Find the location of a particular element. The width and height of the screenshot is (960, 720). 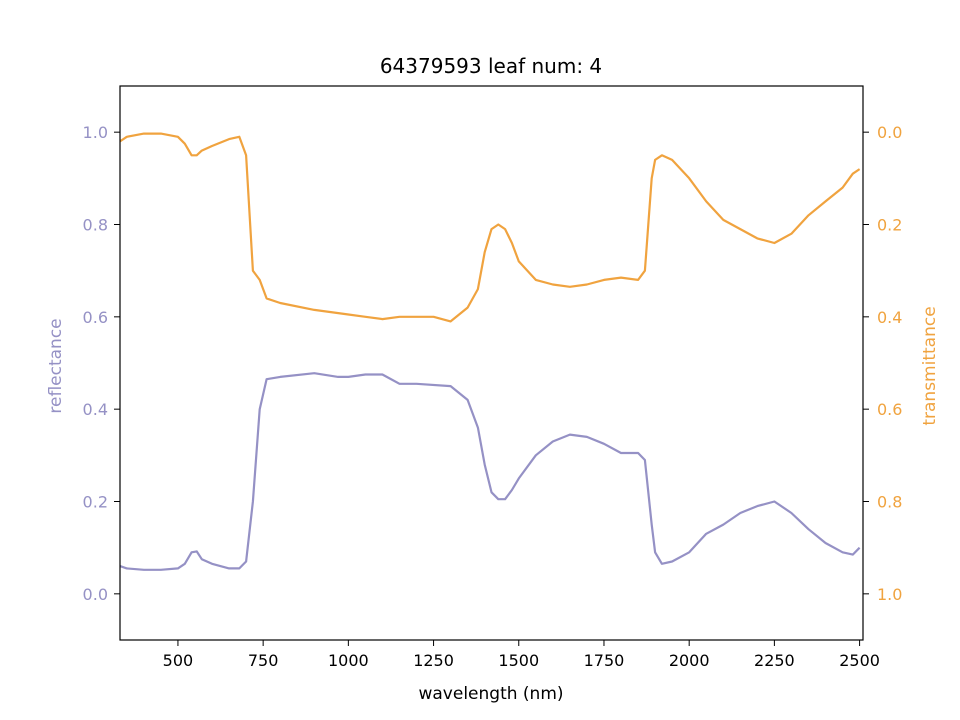

y-left-axis-label: reflectance is located at coordinates (56, 365).